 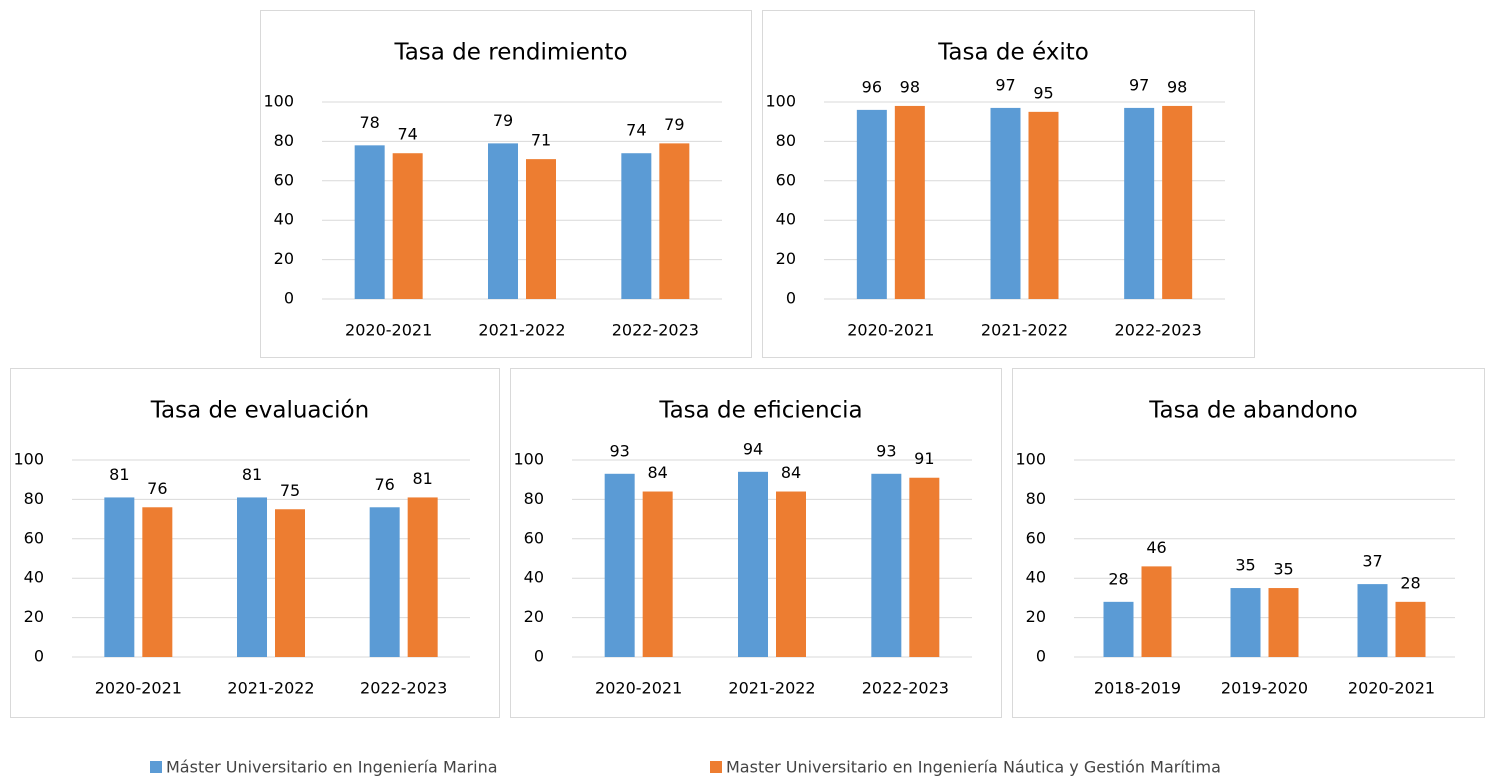 I want to click on value-label: 71, so click(x=541, y=140).